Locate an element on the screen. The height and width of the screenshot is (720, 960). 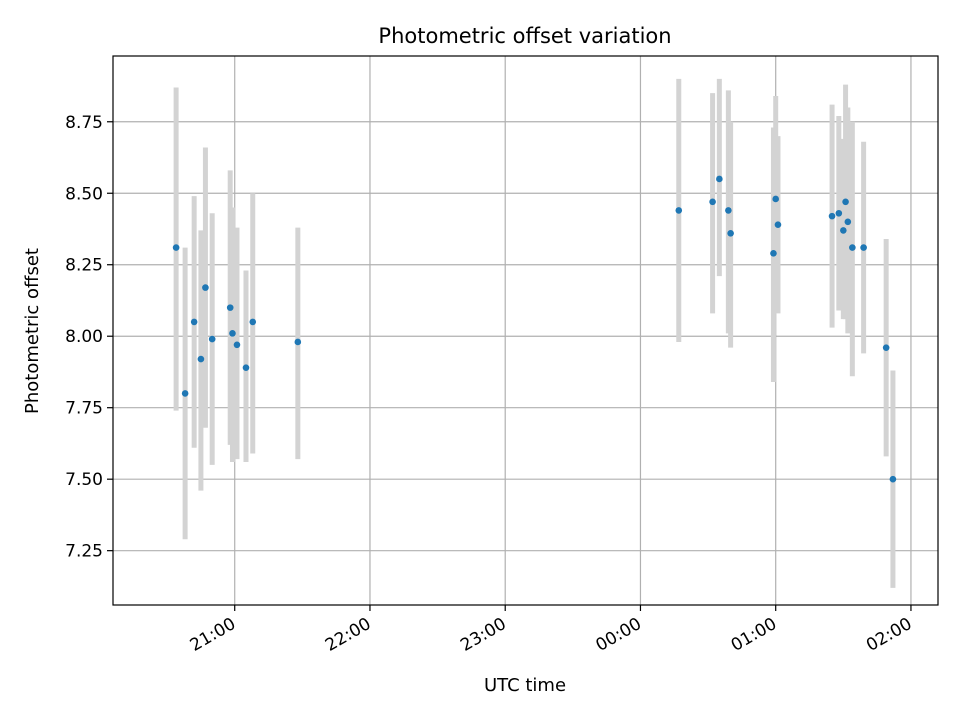
y-tick-label: 8.25 is located at coordinates (84, 266).